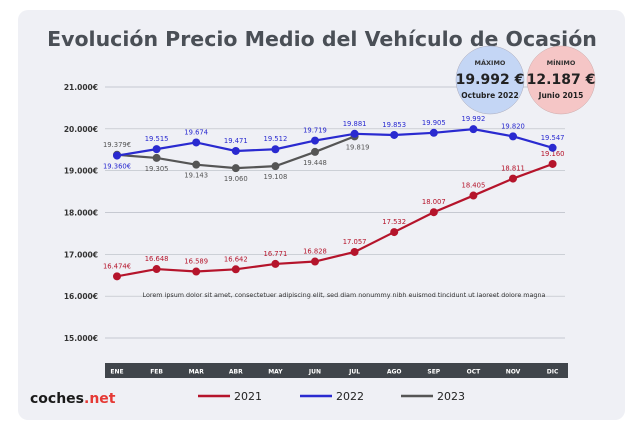 This screenshot has height=443, width=640. I want to click on data-label: 19.143, so click(196, 176).